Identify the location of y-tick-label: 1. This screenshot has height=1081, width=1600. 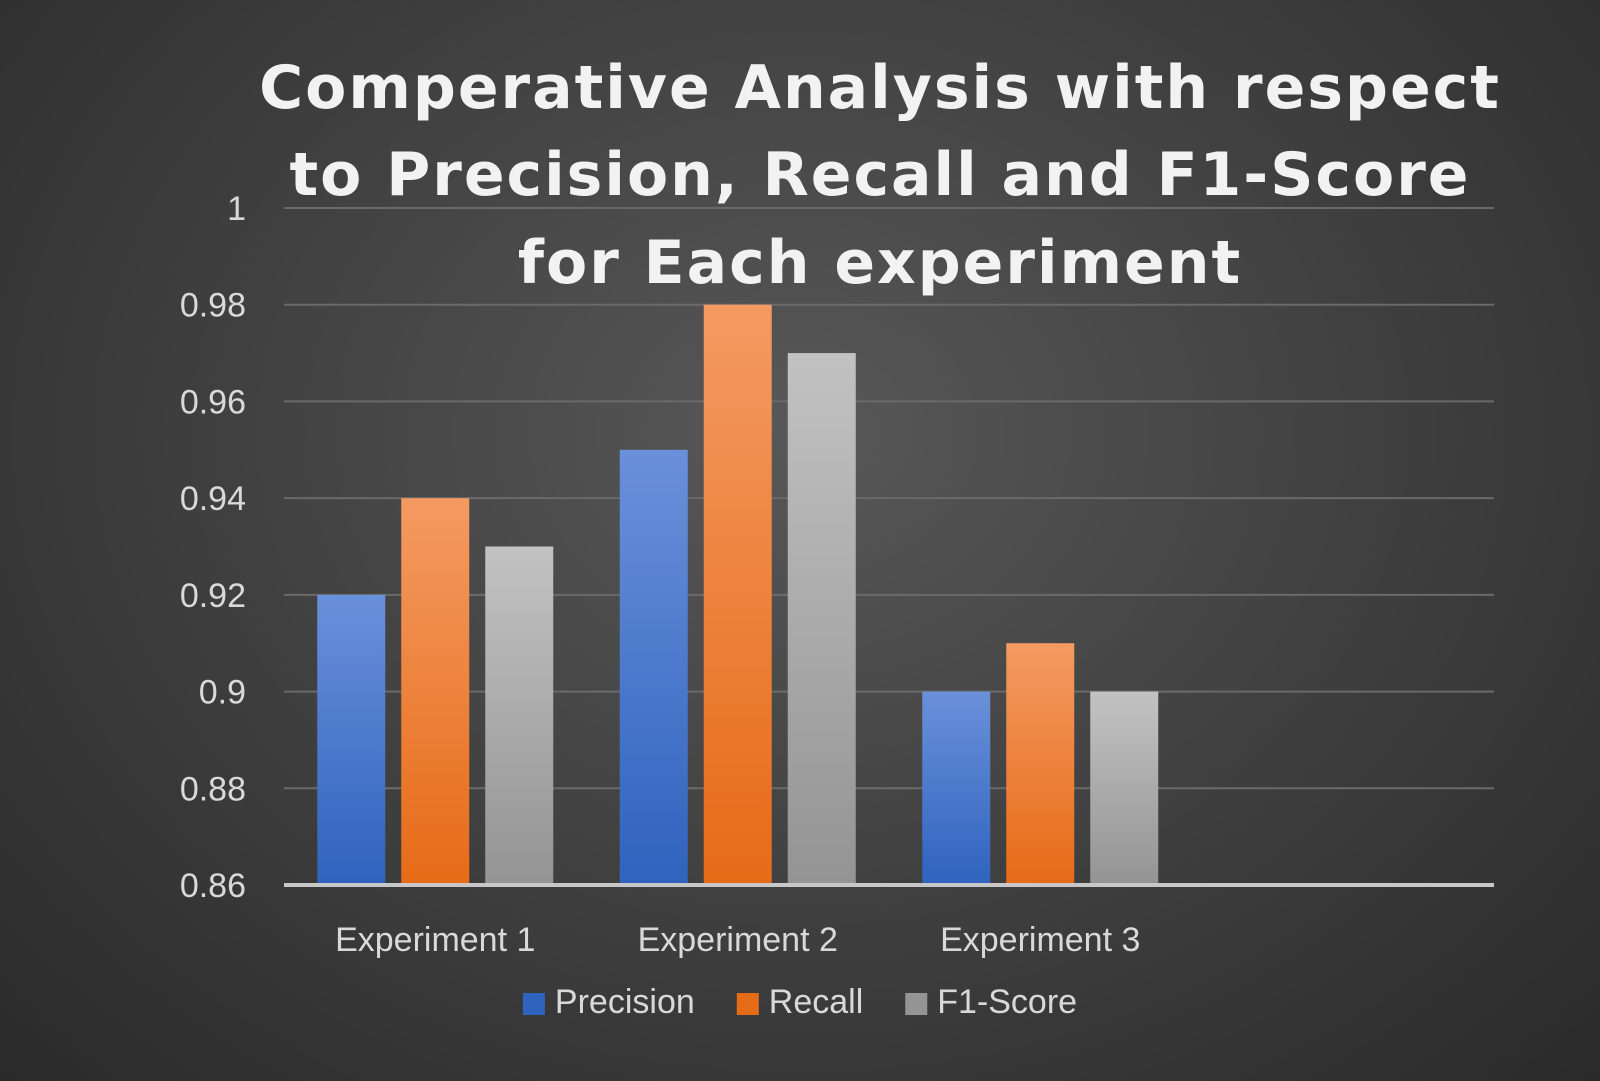
(236, 209).